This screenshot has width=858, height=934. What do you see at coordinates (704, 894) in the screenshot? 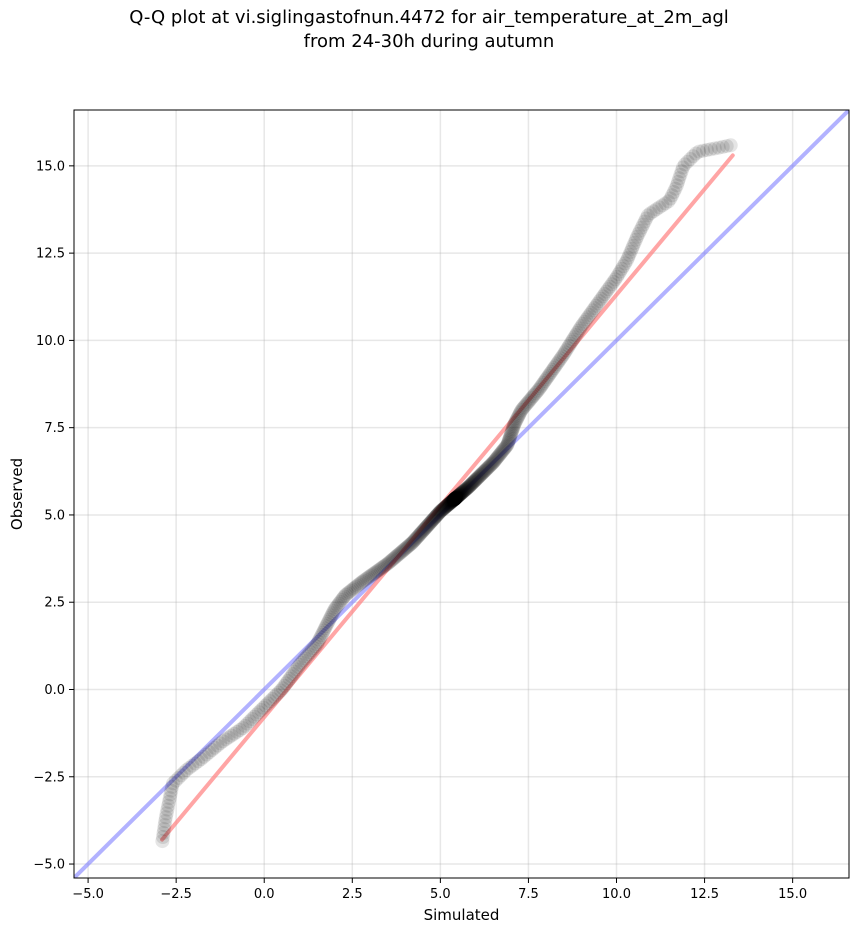
I see `x-tick-label: 12.5` at bounding box center [704, 894].